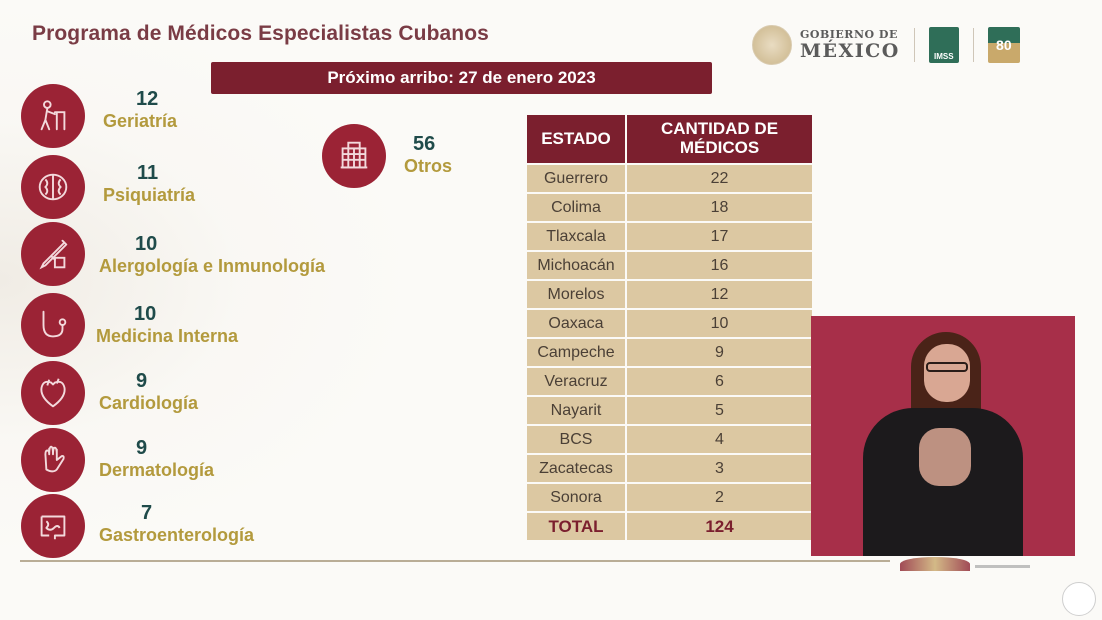  What do you see at coordinates (576, 468) in the screenshot?
I see `state-cell: Zacatecas` at bounding box center [576, 468].